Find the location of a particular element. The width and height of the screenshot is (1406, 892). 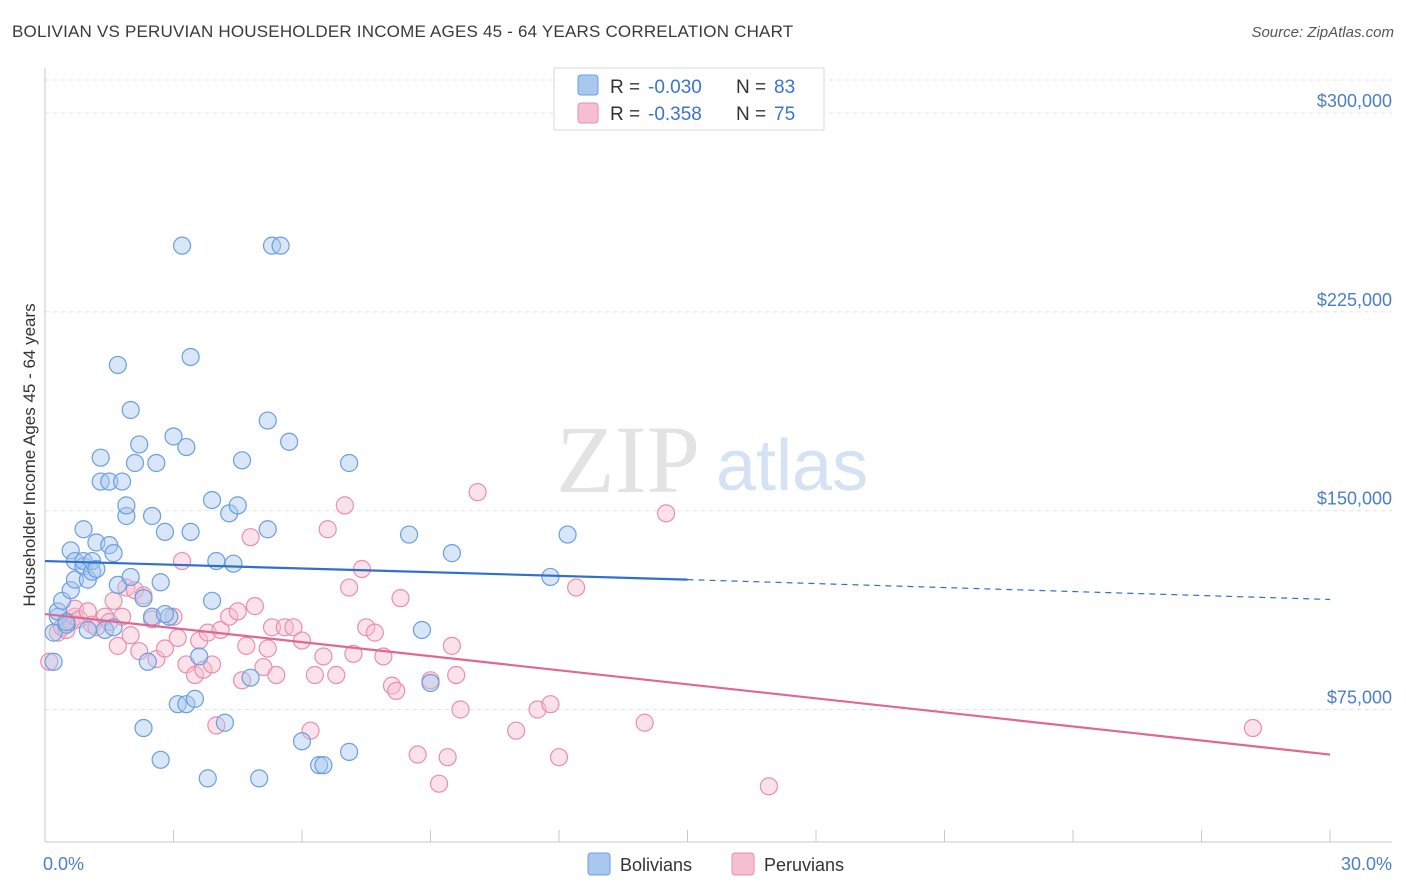

watermark-zip: ZIP is located at coordinates (628, 459).